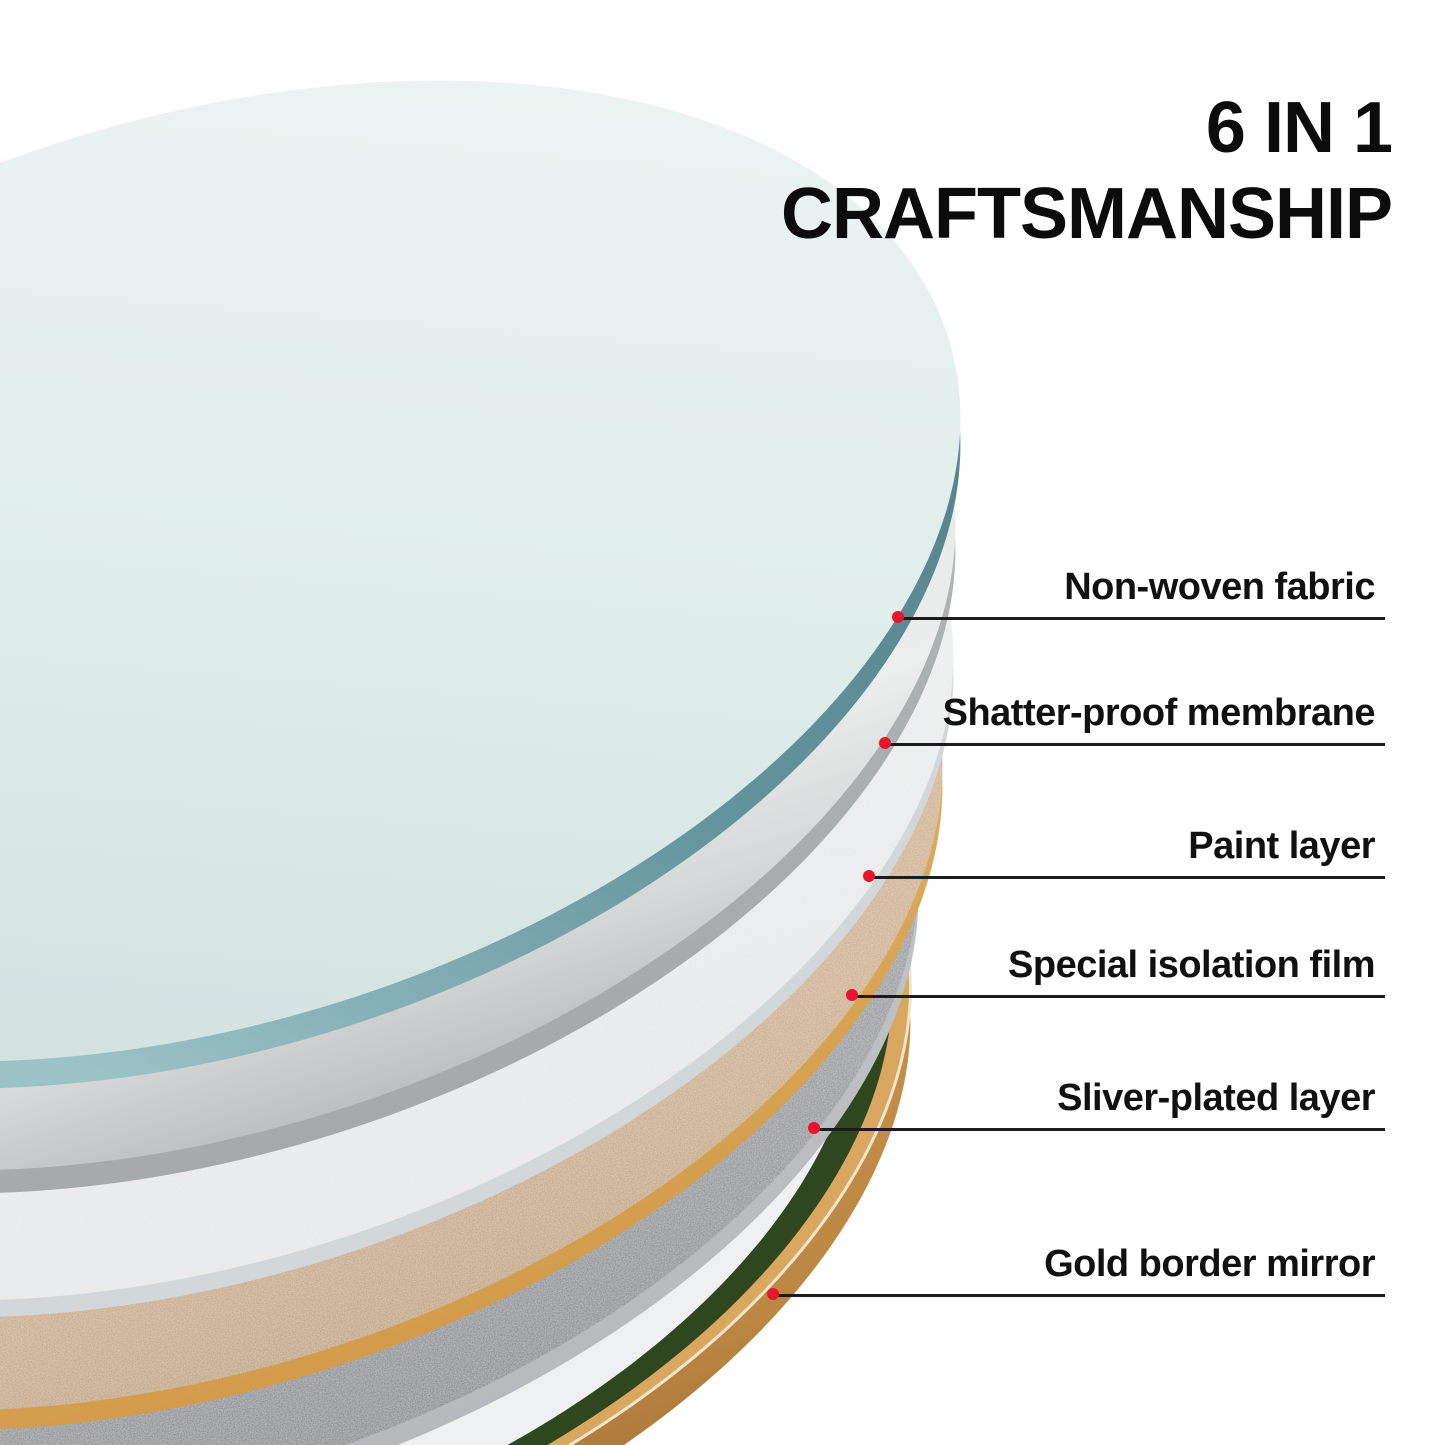  I want to click on callout-non-woven-fabric: Non-woven fabric, so click(1141, 587).